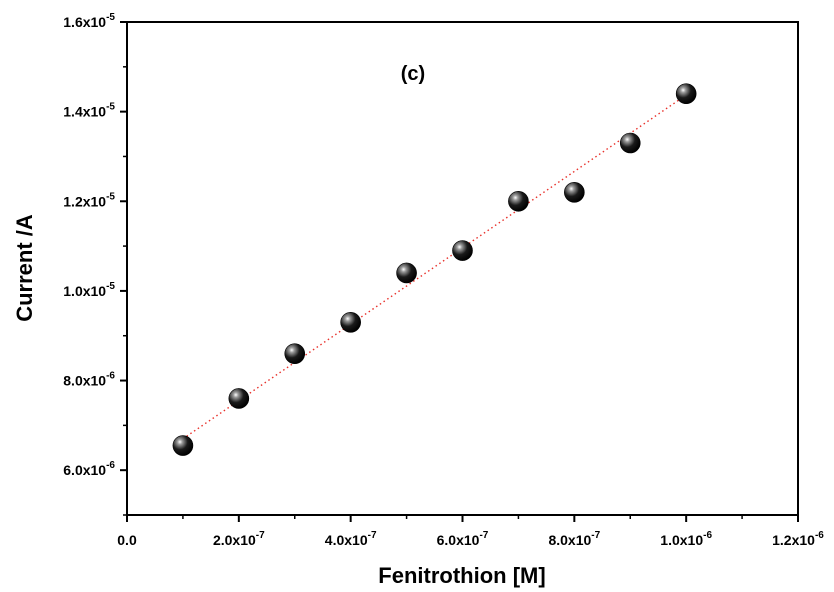 The height and width of the screenshot is (592, 834). Describe the element at coordinates (89, 469) in the screenshot. I see `y-tick-label: 6.0x10⁻⁶` at that location.